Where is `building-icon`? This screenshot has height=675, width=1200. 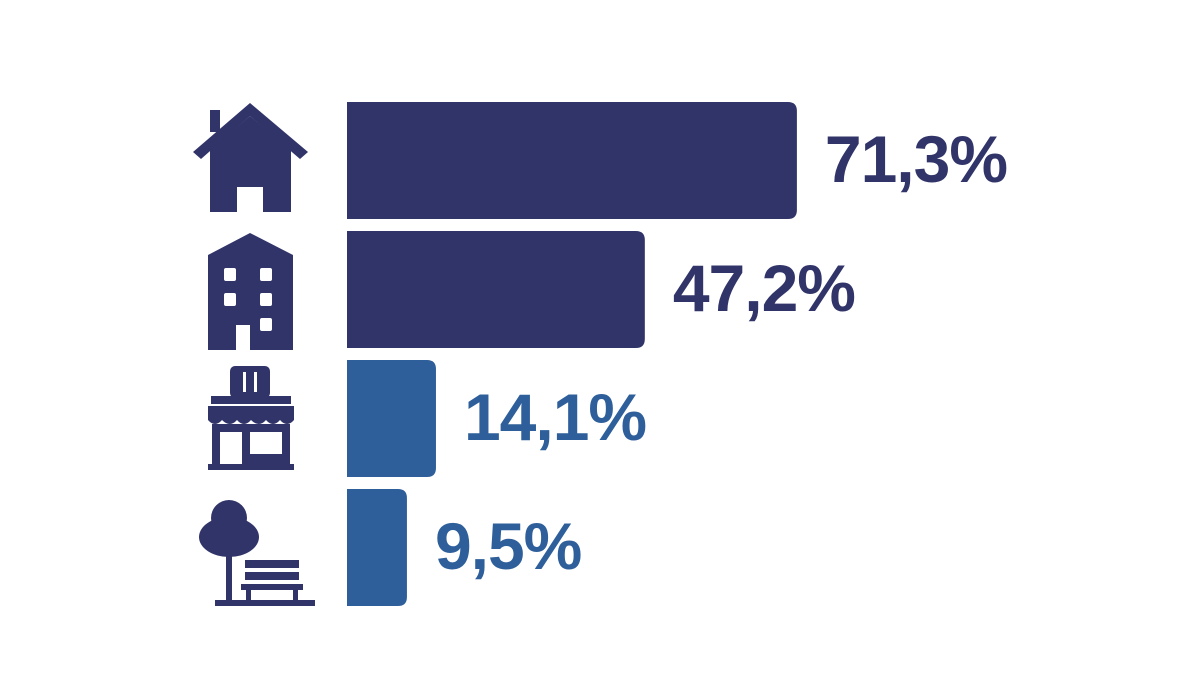 building-icon is located at coordinates (250, 291).